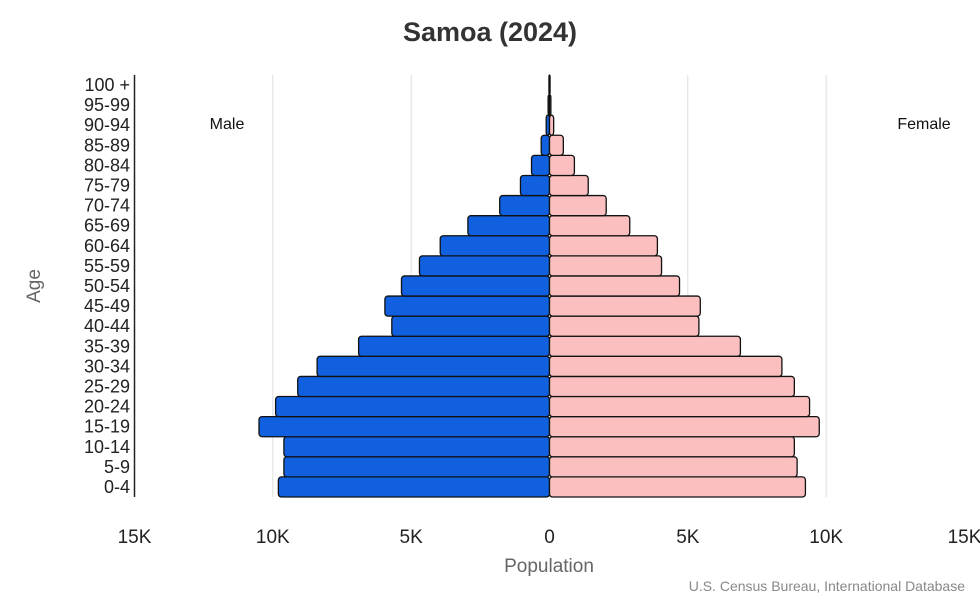 The width and height of the screenshot is (980, 600). What do you see at coordinates (107, 326) in the screenshot?
I see `age-label: 40-44` at bounding box center [107, 326].